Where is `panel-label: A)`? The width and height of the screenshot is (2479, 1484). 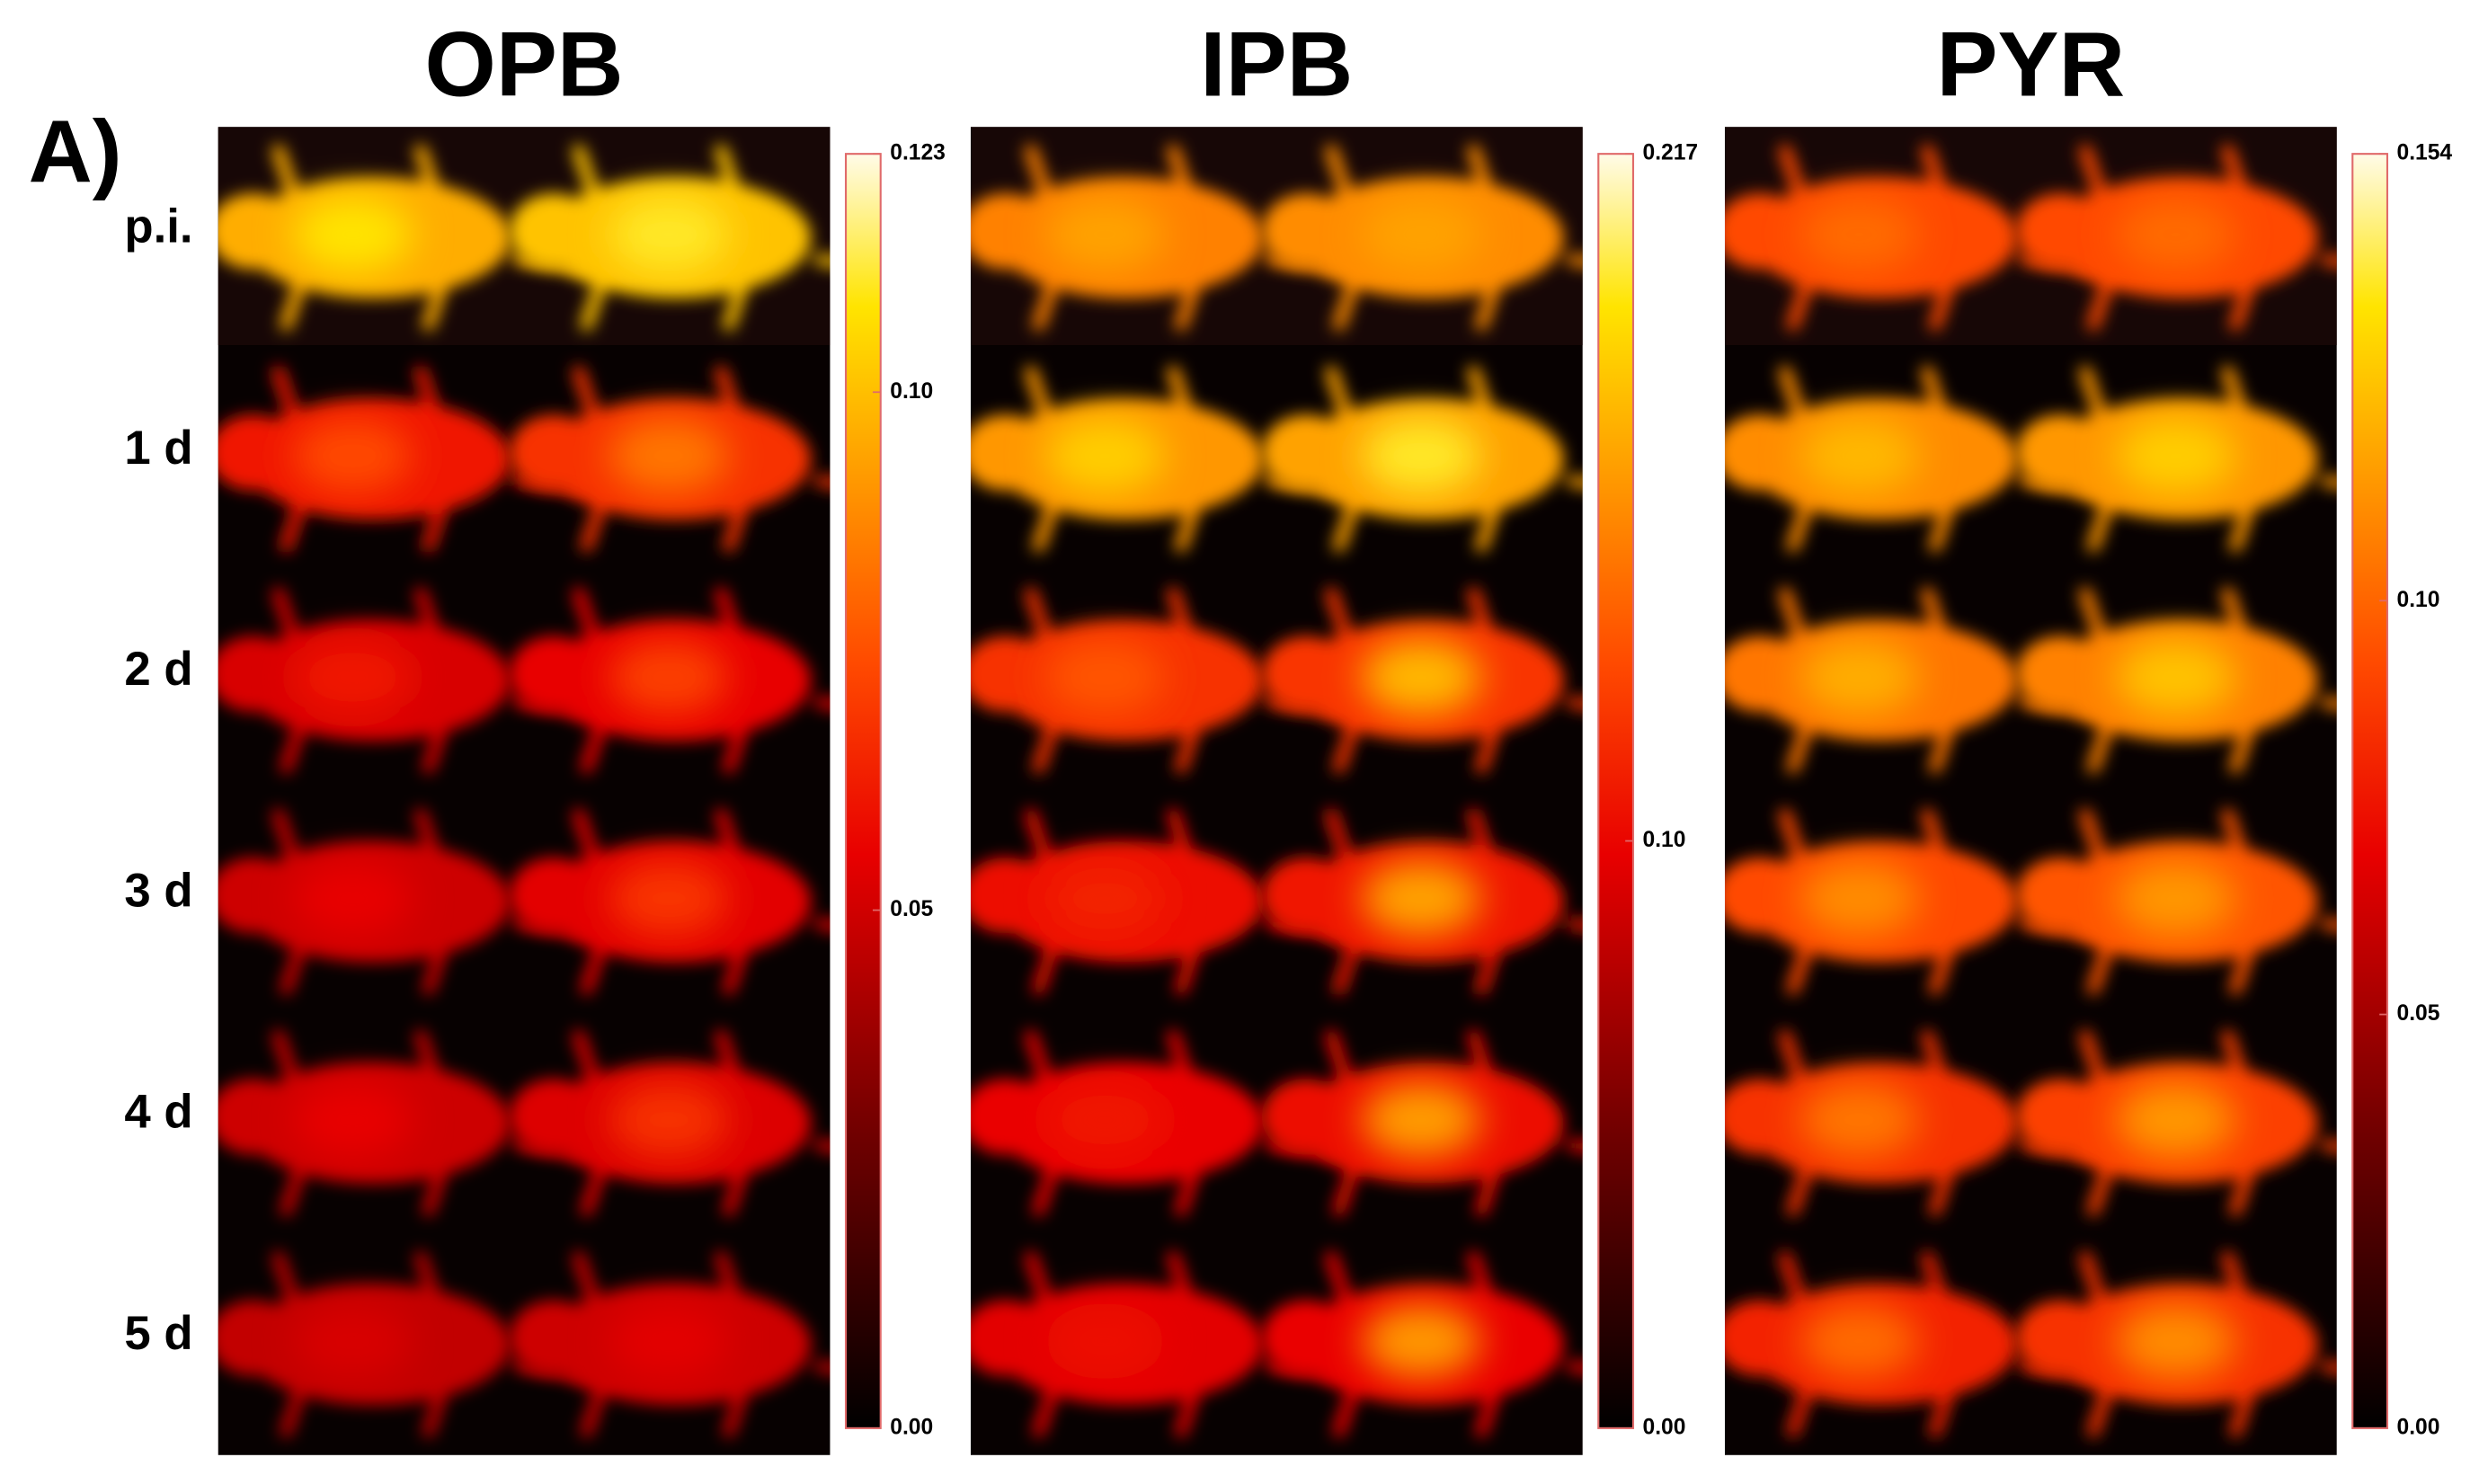
panel-label: A) is located at coordinates (75, 151).